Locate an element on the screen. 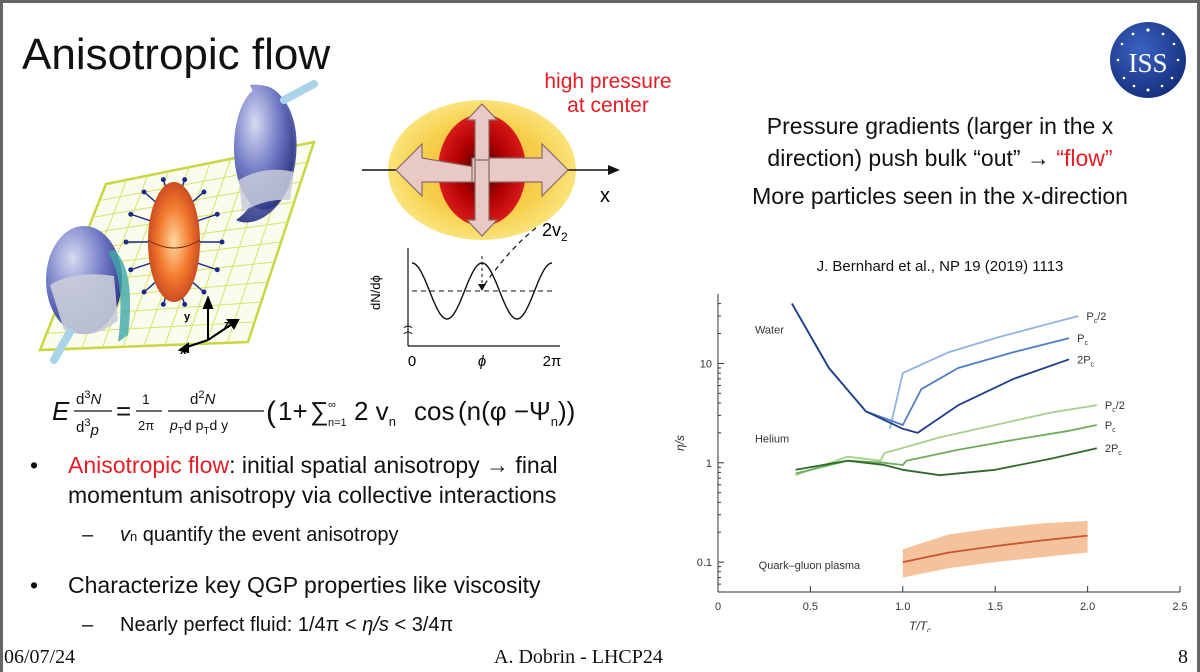  dn-dphi-plot: dN/dϕ 0 ϕ 2π is located at coordinates (464, 309).